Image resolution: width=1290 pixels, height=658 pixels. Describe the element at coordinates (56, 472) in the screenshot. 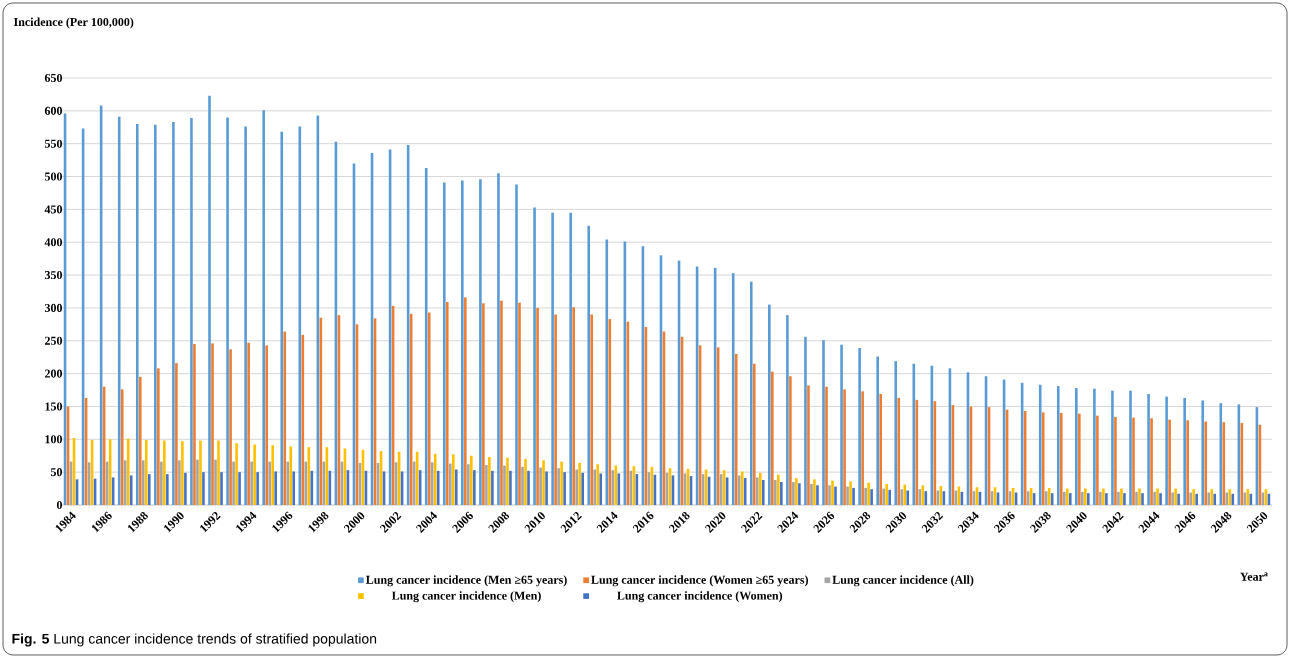

I see `y-tick-label: 50` at that location.